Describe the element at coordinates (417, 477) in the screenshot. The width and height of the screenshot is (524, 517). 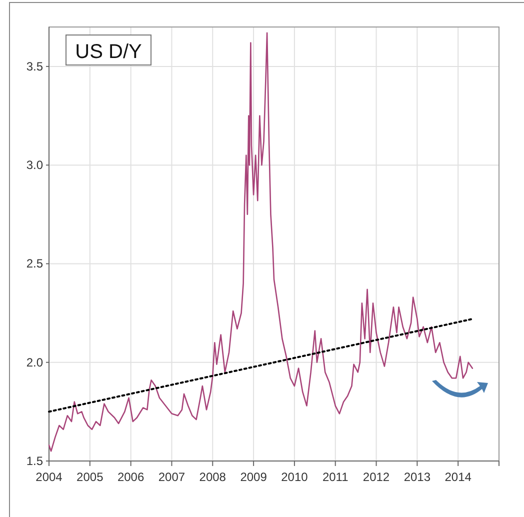
I see `x-tick-label: 2013` at that location.